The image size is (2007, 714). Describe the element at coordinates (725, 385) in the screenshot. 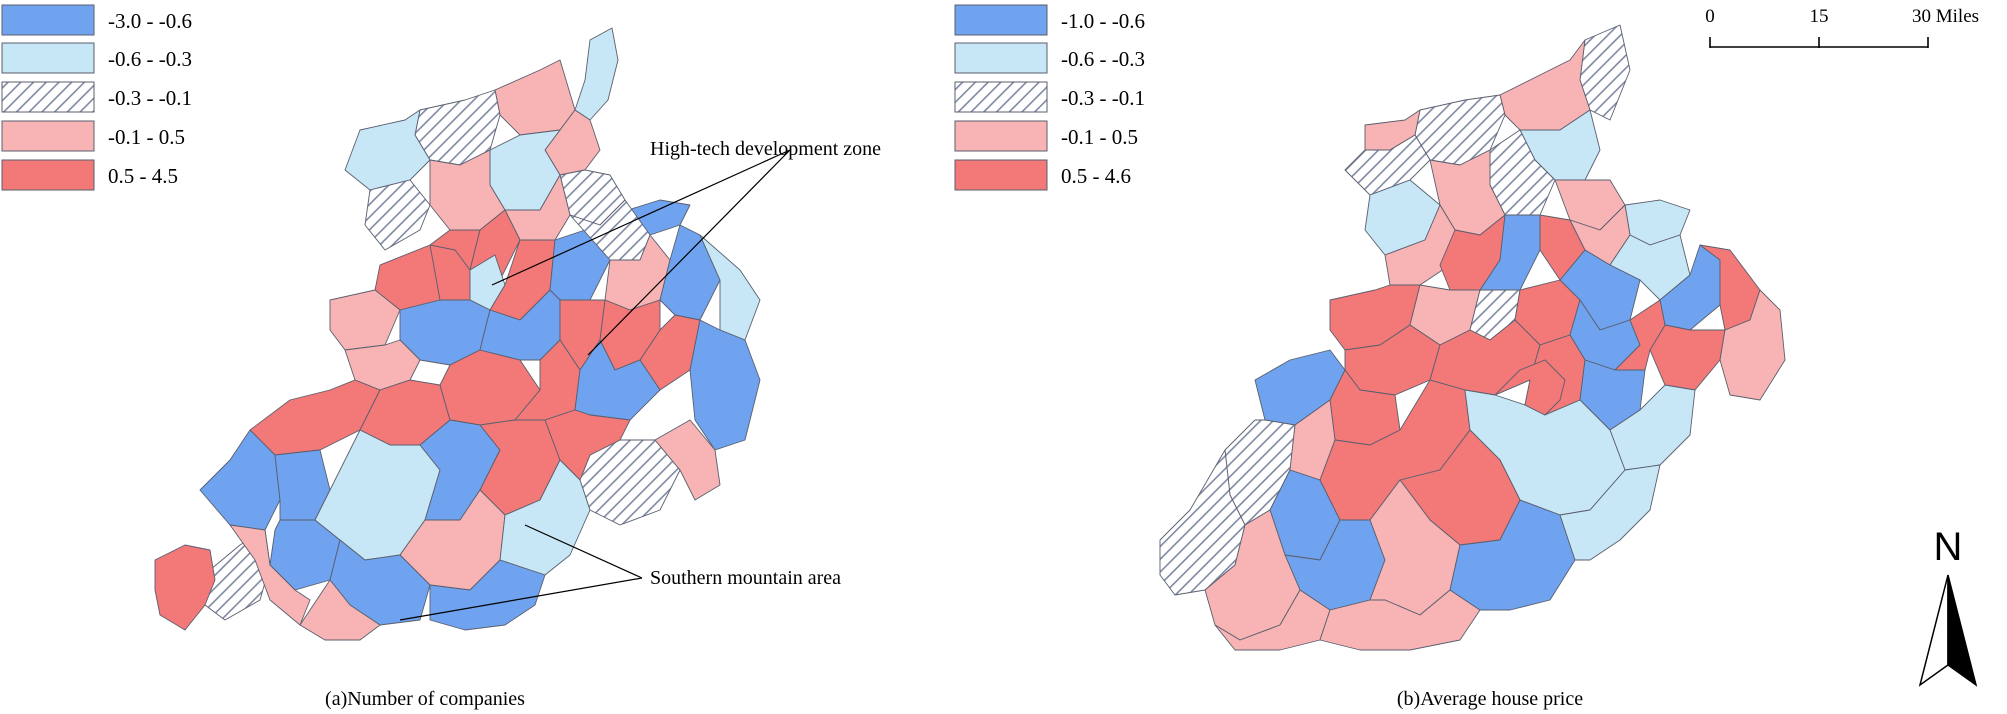

I see `a-r24` at that location.